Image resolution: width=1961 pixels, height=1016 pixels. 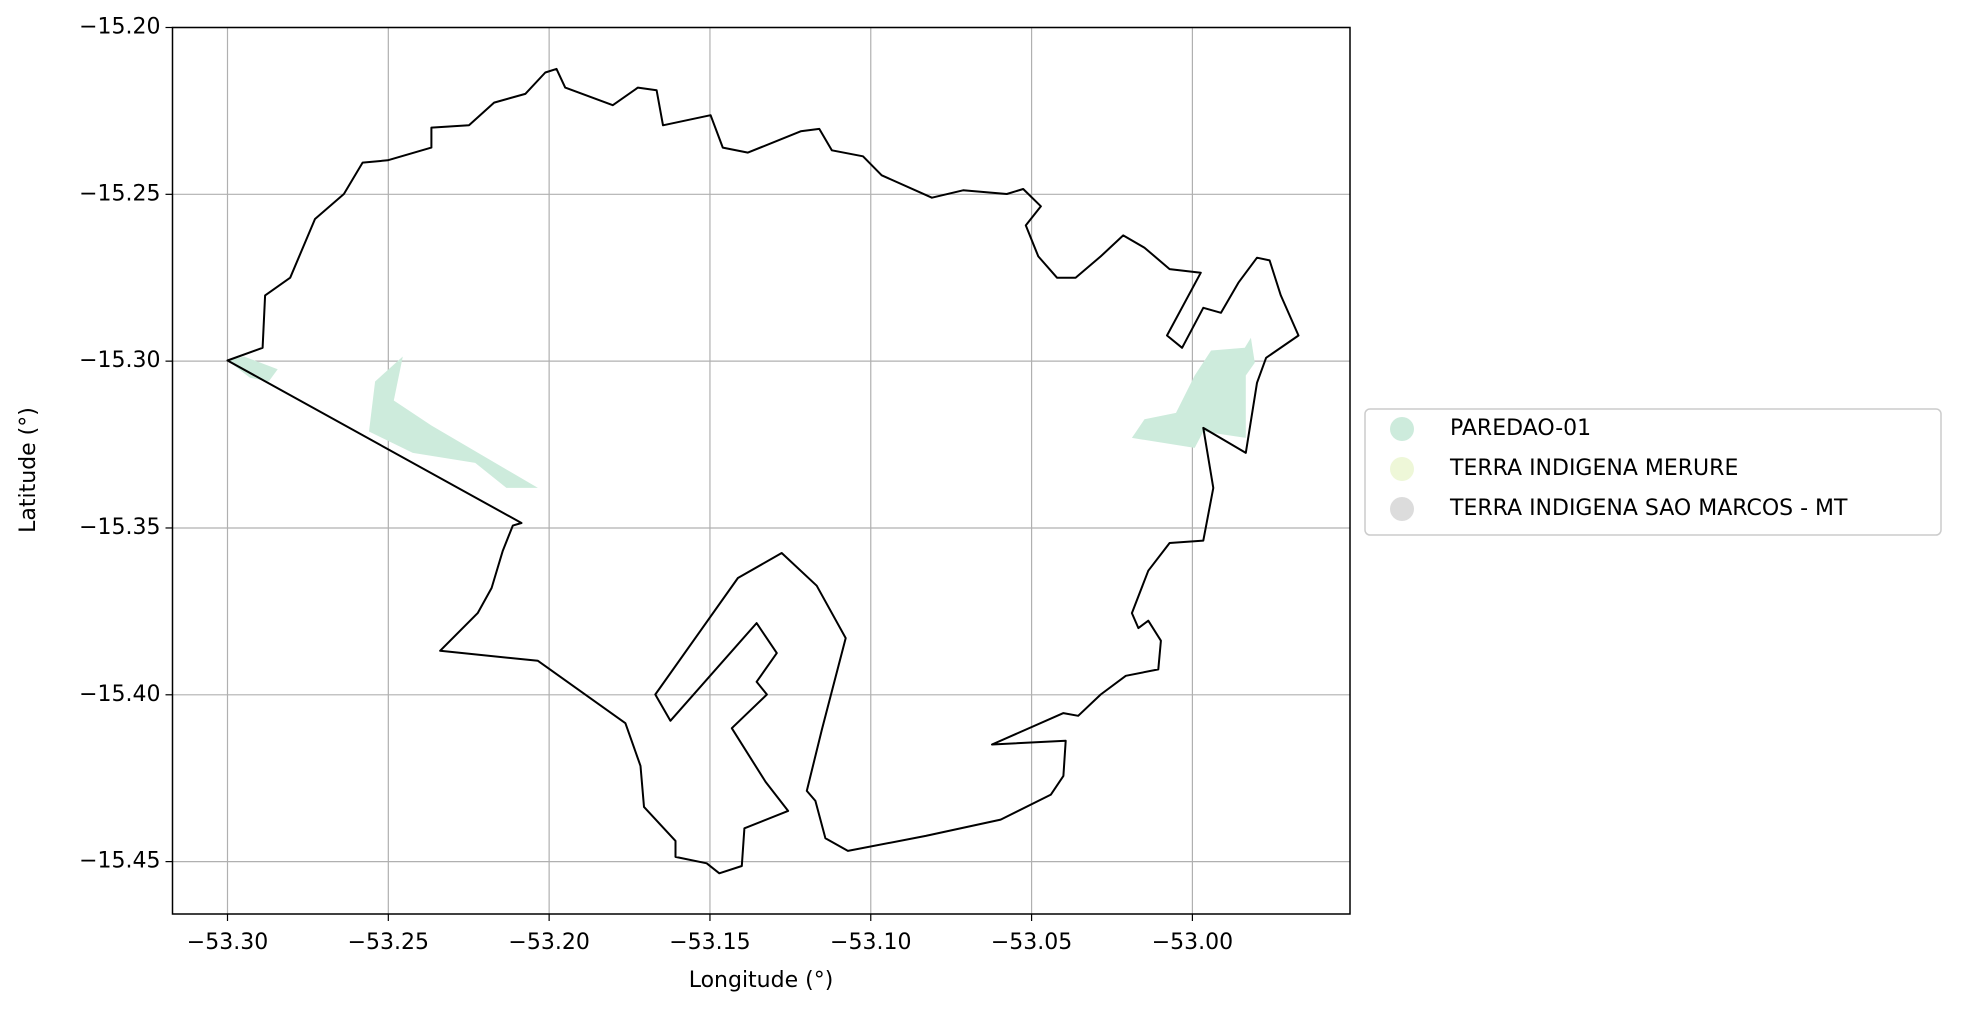 What do you see at coordinates (227, 942) in the screenshot?
I see `x-tick-label: −53.30` at bounding box center [227, 942].